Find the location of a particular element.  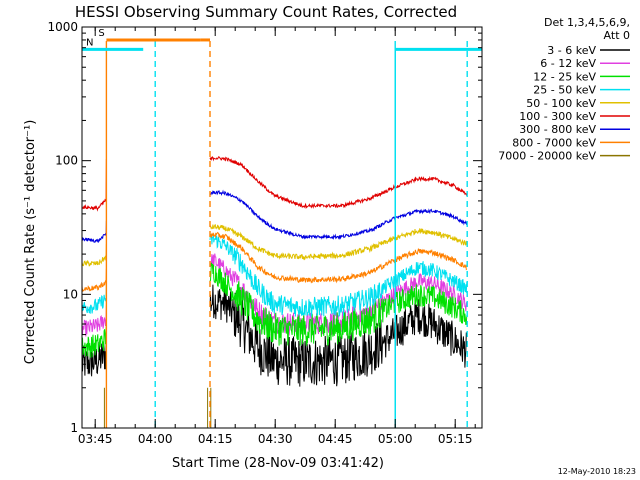

y-tick-label-2: 100 is located at coordinates (66, 161).